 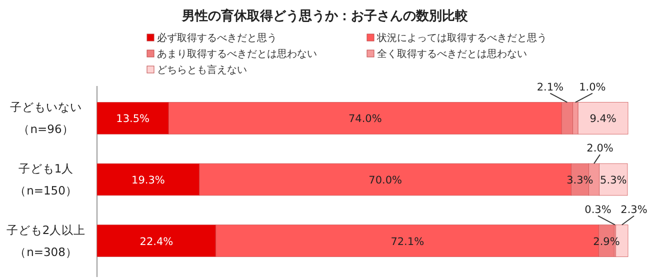 I want to click on legend-label: 全く取得するべきだとは思わない, so click(x=452, y=54).